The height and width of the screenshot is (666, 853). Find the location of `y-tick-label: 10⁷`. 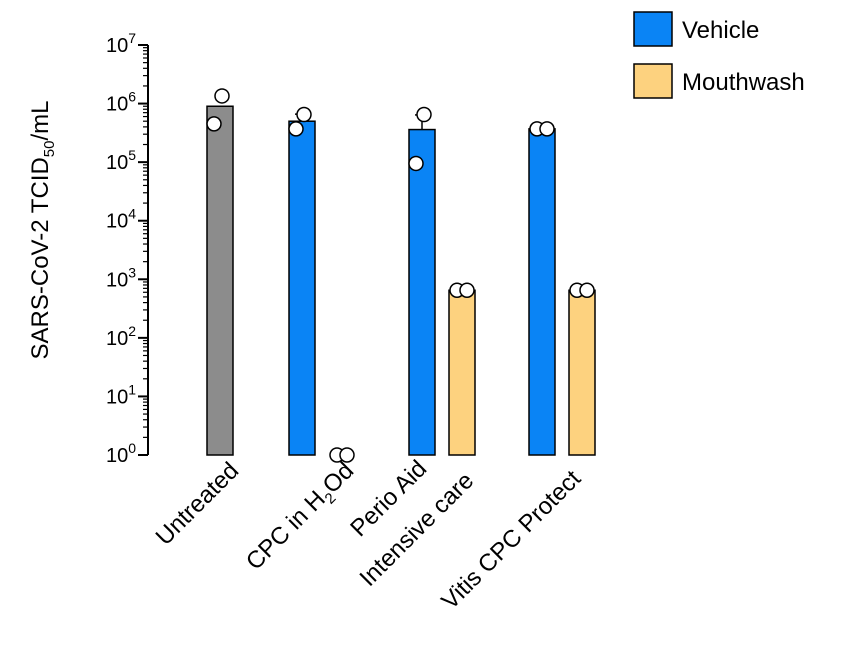

y-tick-label: 10⁷ is located at coordinates (121, 43).